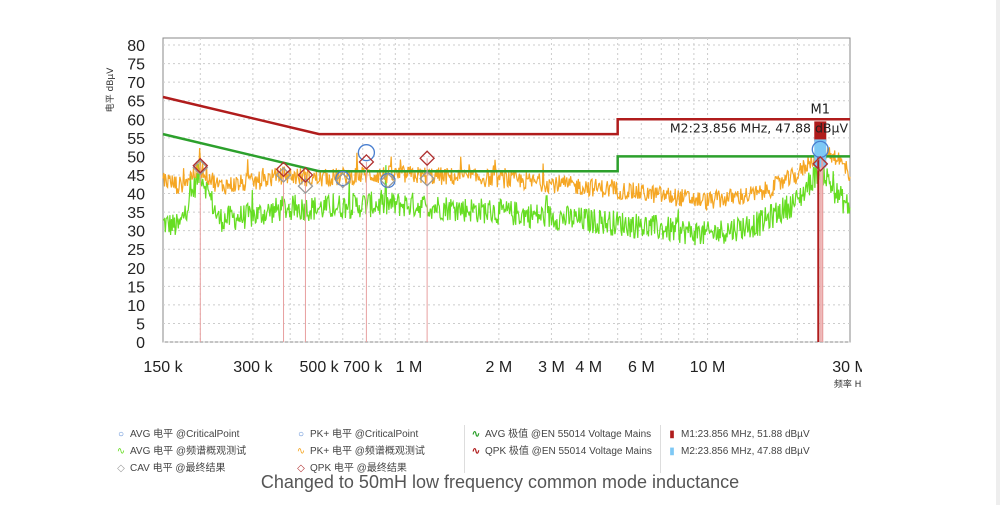 The width and height of the screenshot is (1000, 505). Describe the element at coordinates (847, 367) in the screenshot. I see `x-tick-label: 30 M` at that location.